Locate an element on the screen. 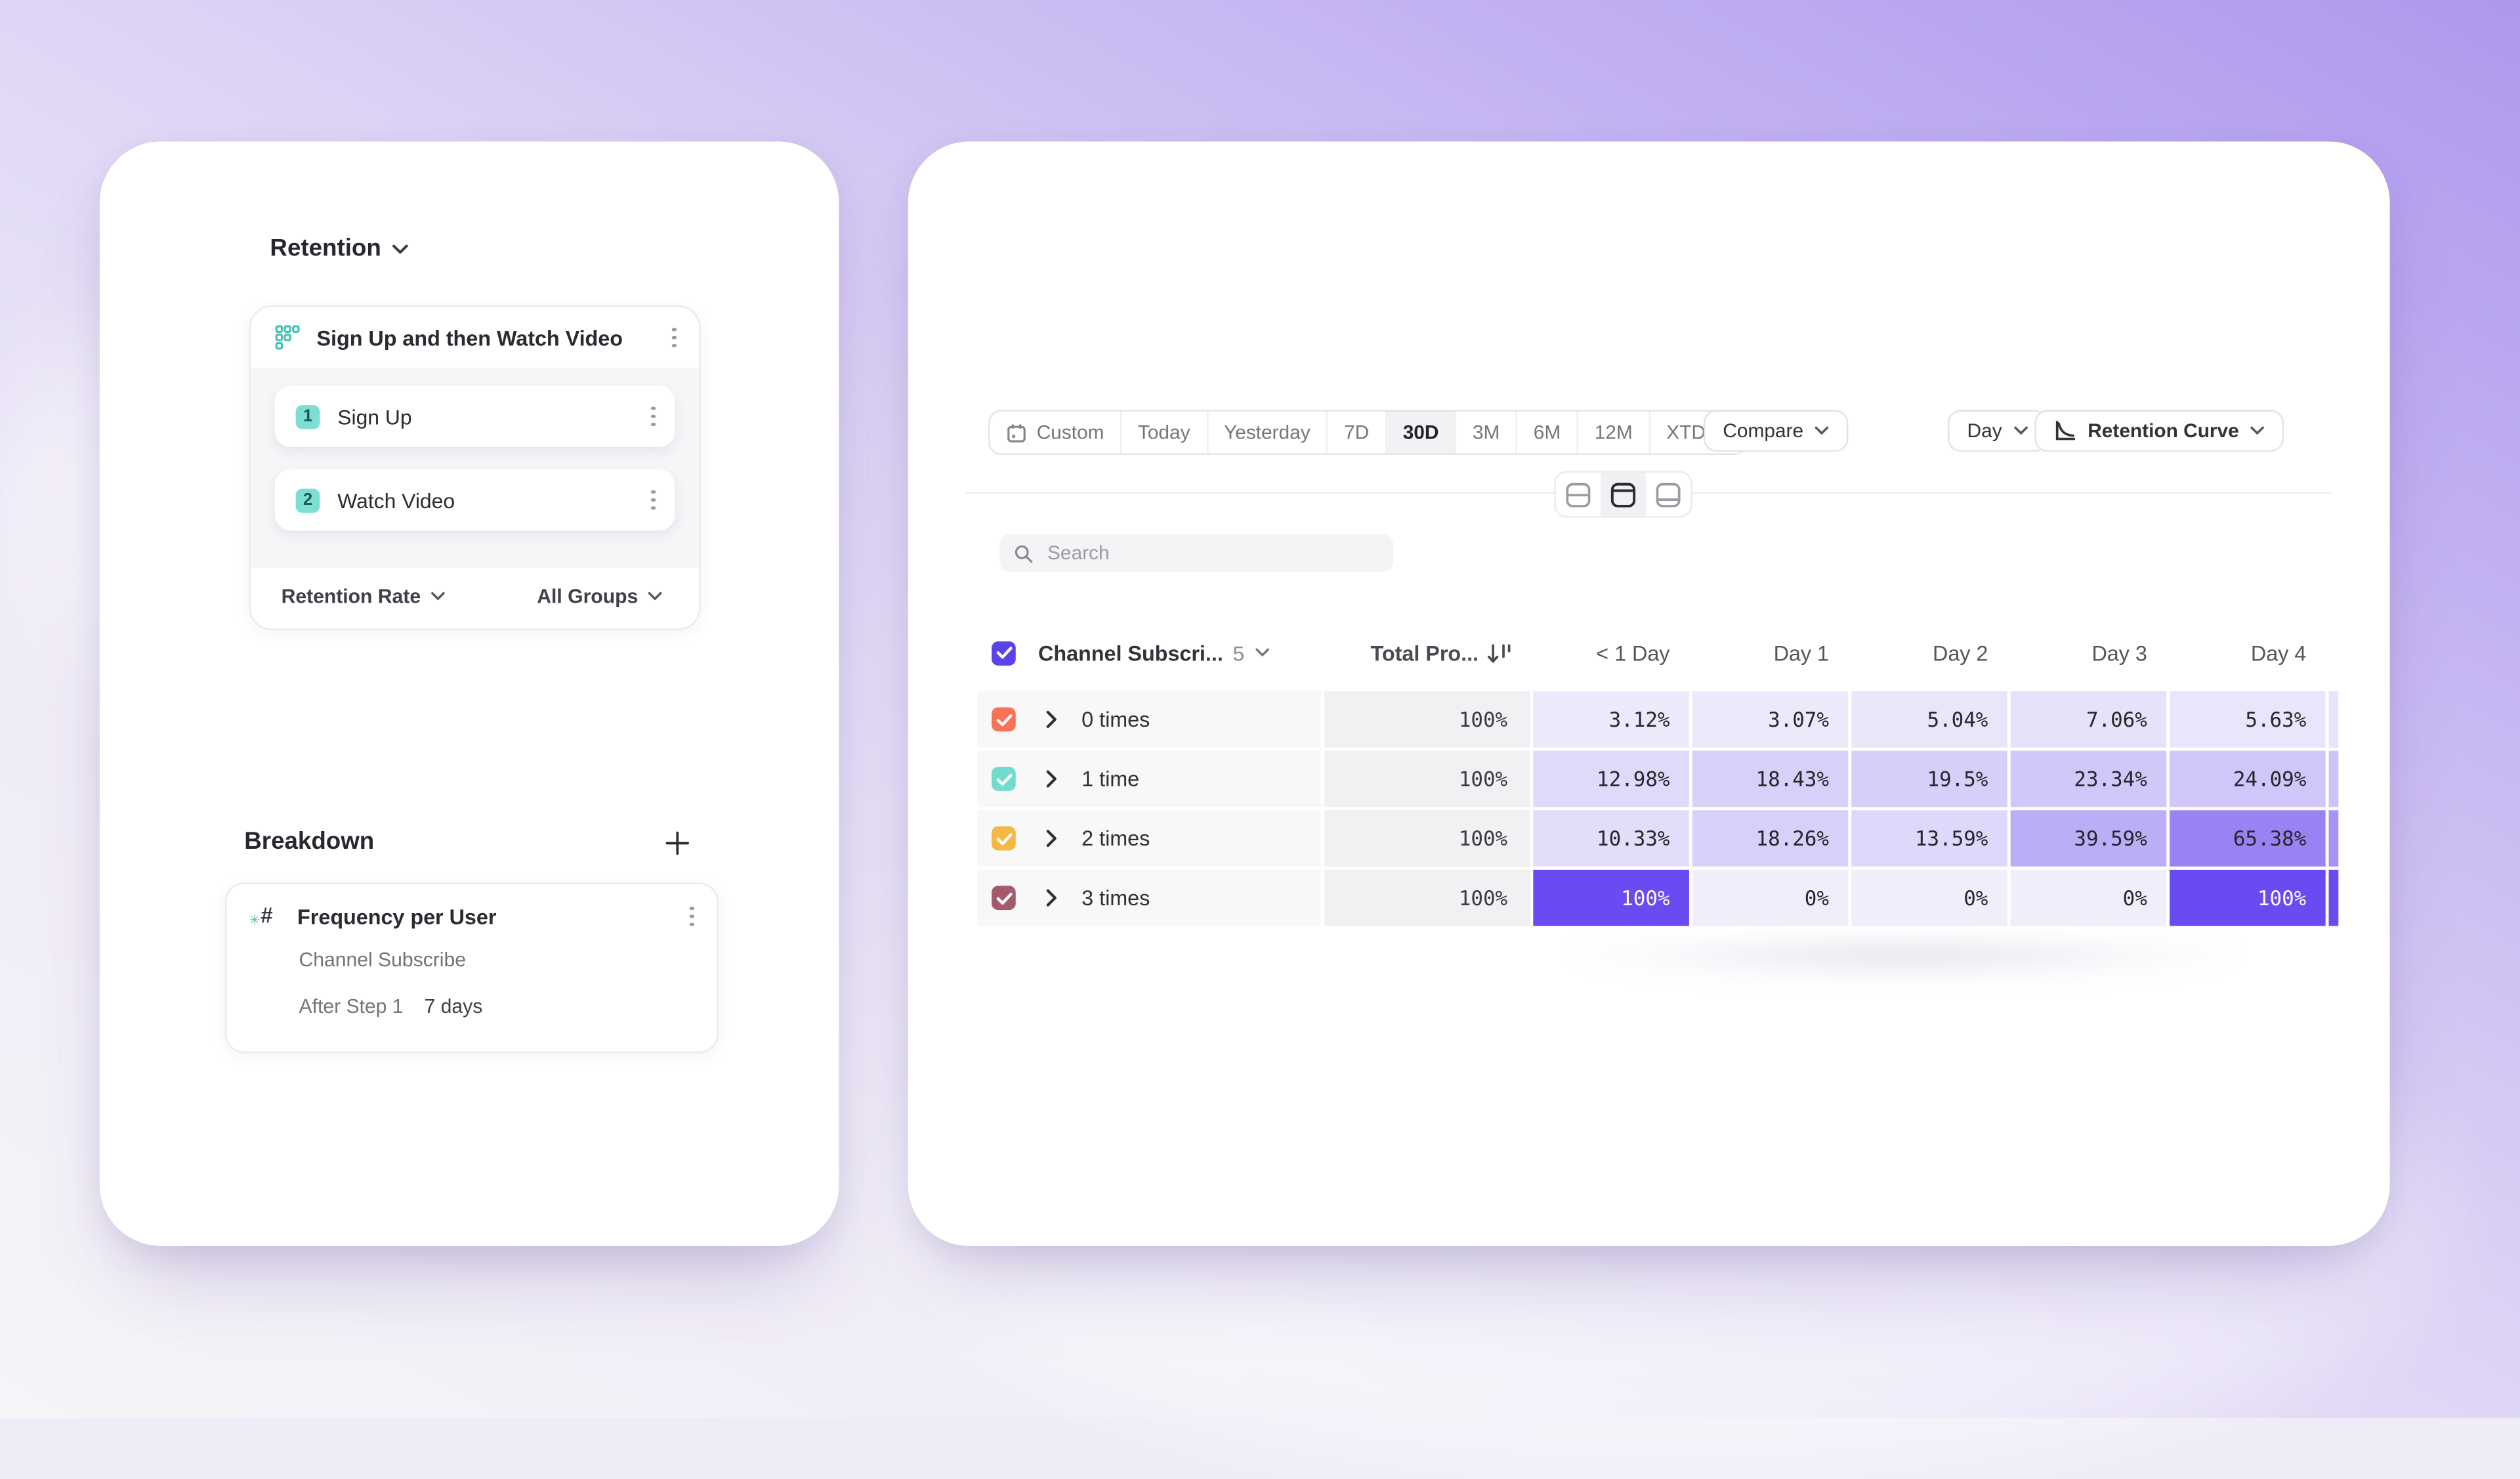 The image size is (2520, 1479). metric-label: Retention Rate is located at coordinates (351, 596).